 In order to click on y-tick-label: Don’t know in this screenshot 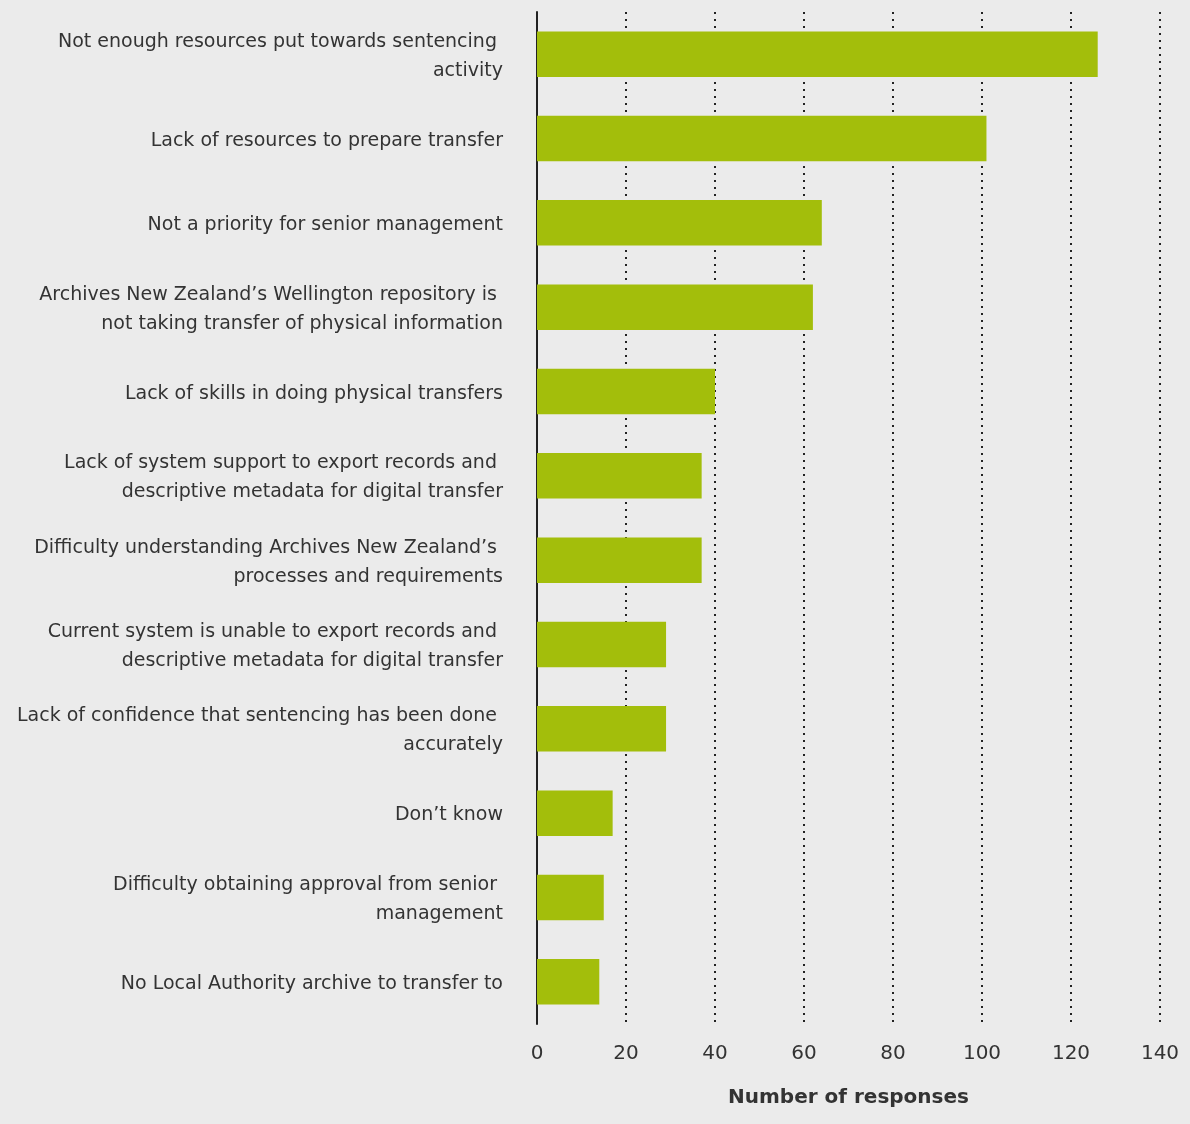, I will do `click(448, 813)`.